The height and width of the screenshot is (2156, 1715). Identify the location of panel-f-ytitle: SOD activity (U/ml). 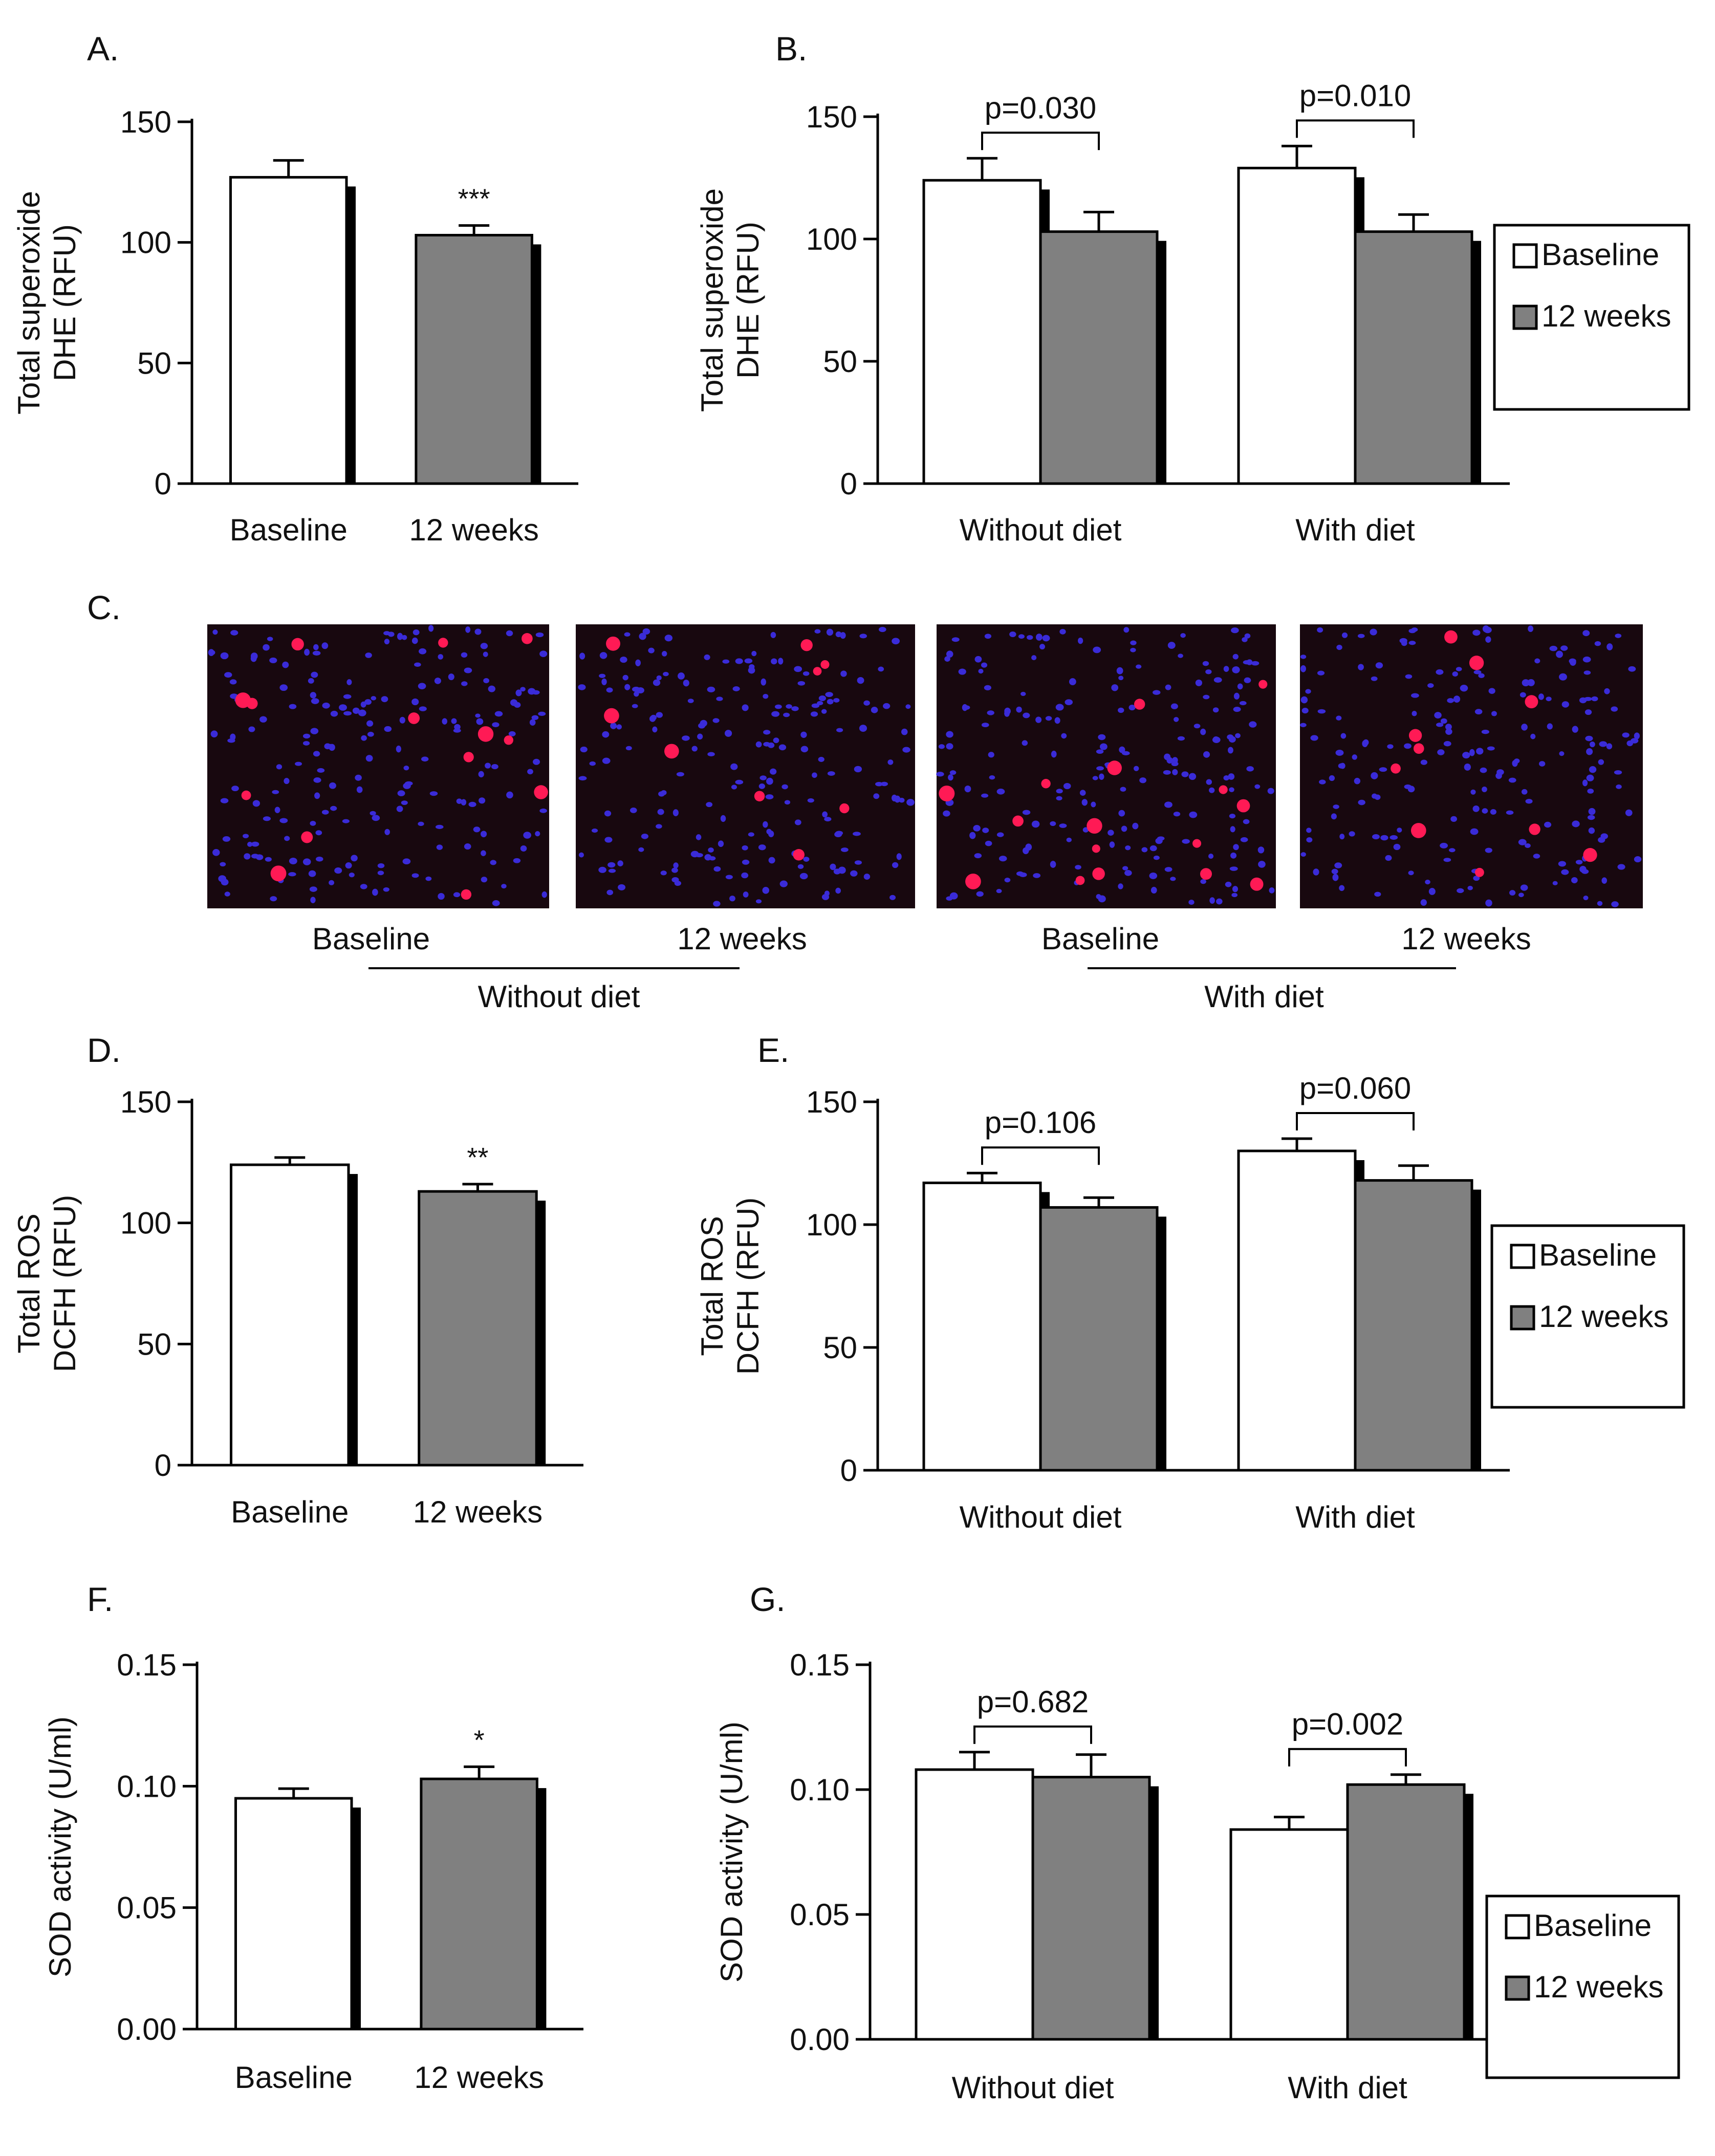
(60, 1846).